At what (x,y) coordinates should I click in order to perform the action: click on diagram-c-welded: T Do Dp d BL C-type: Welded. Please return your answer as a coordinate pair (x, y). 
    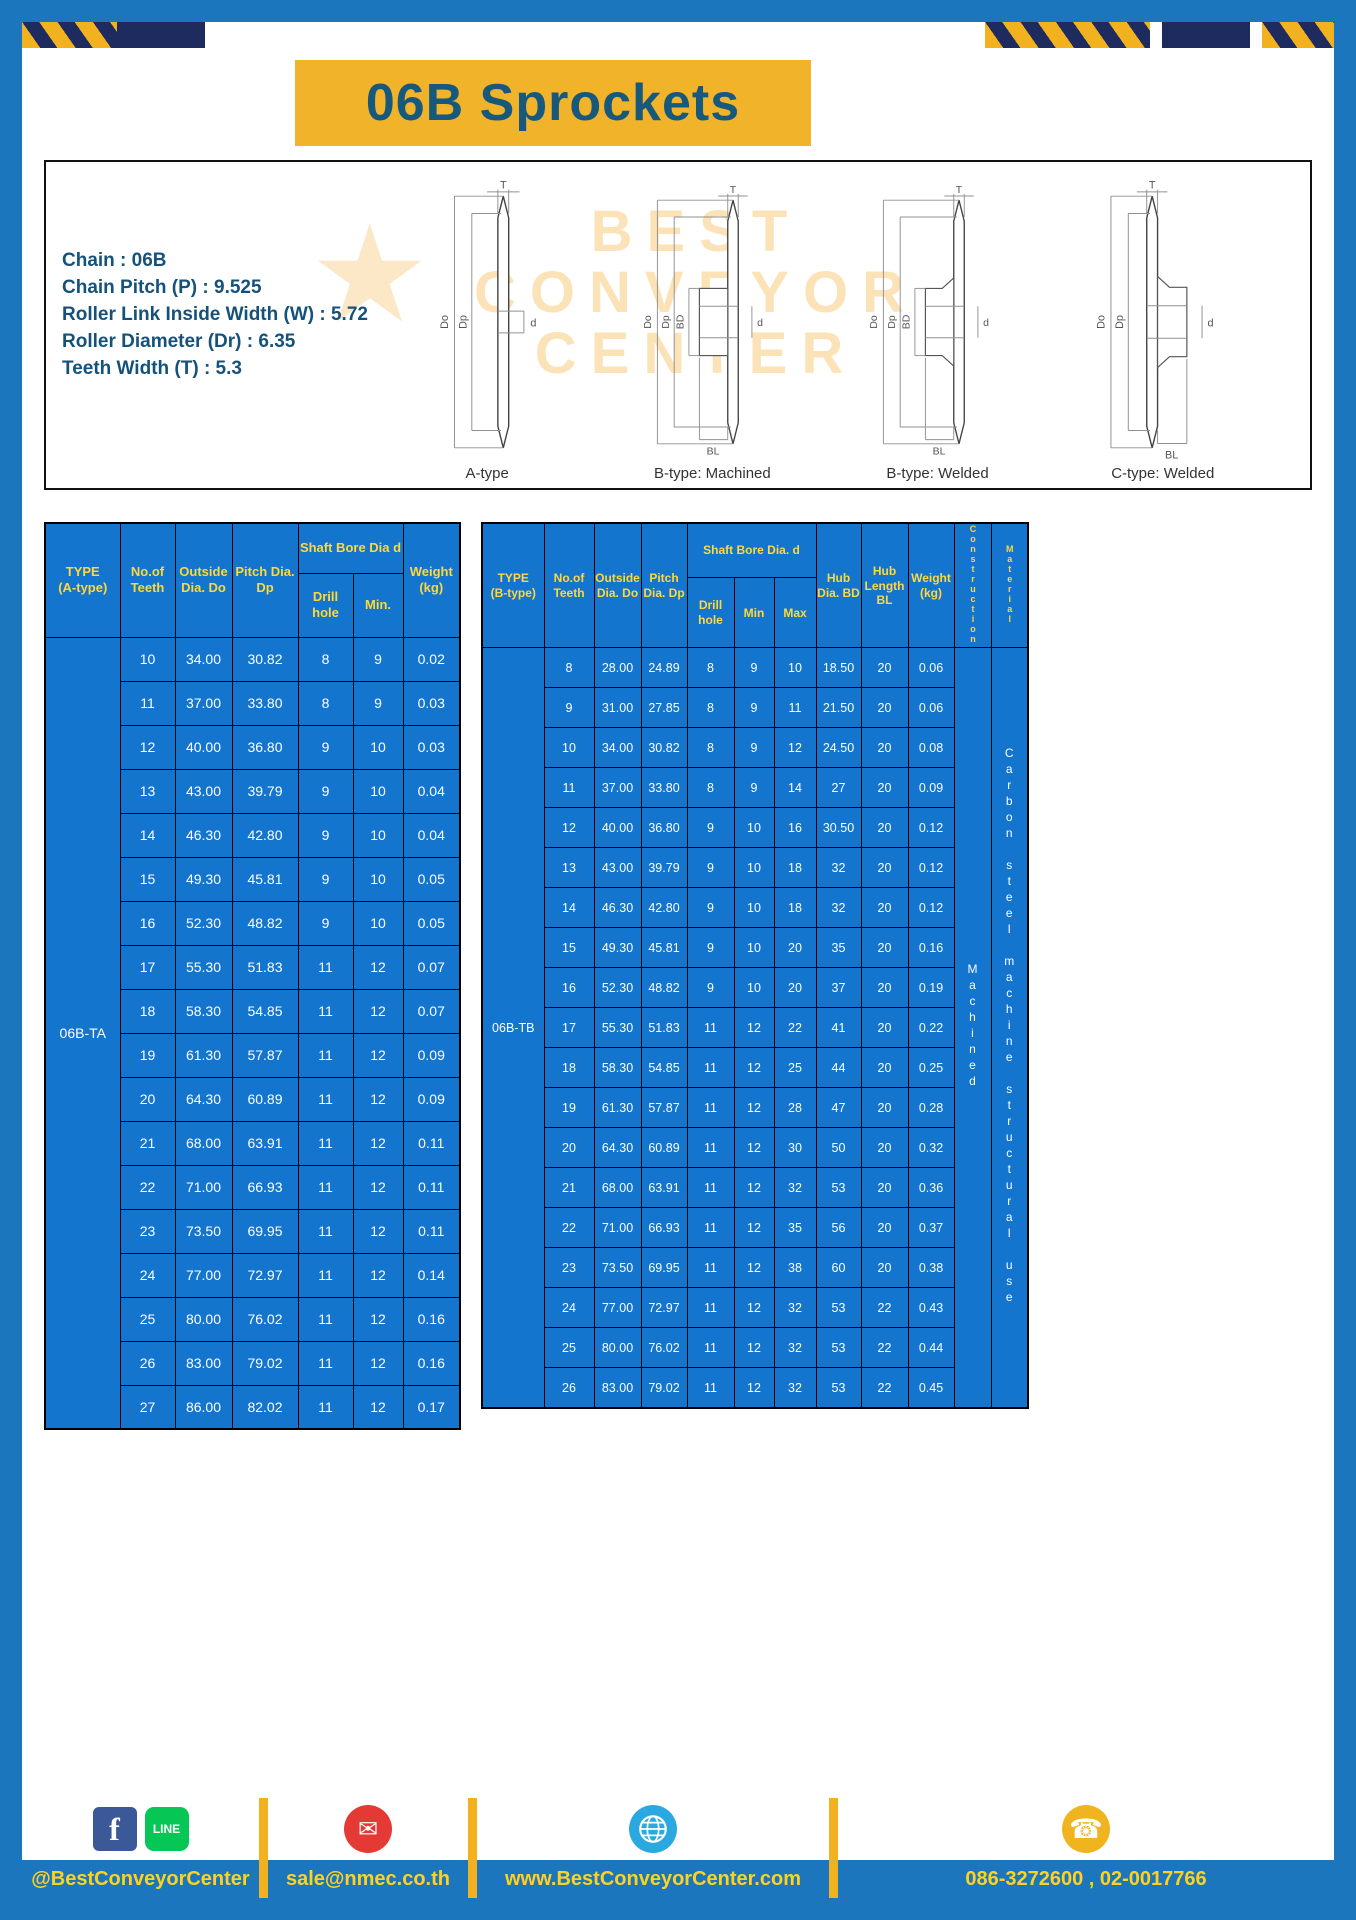
    Looking at the image, I should click on (1163, 326).